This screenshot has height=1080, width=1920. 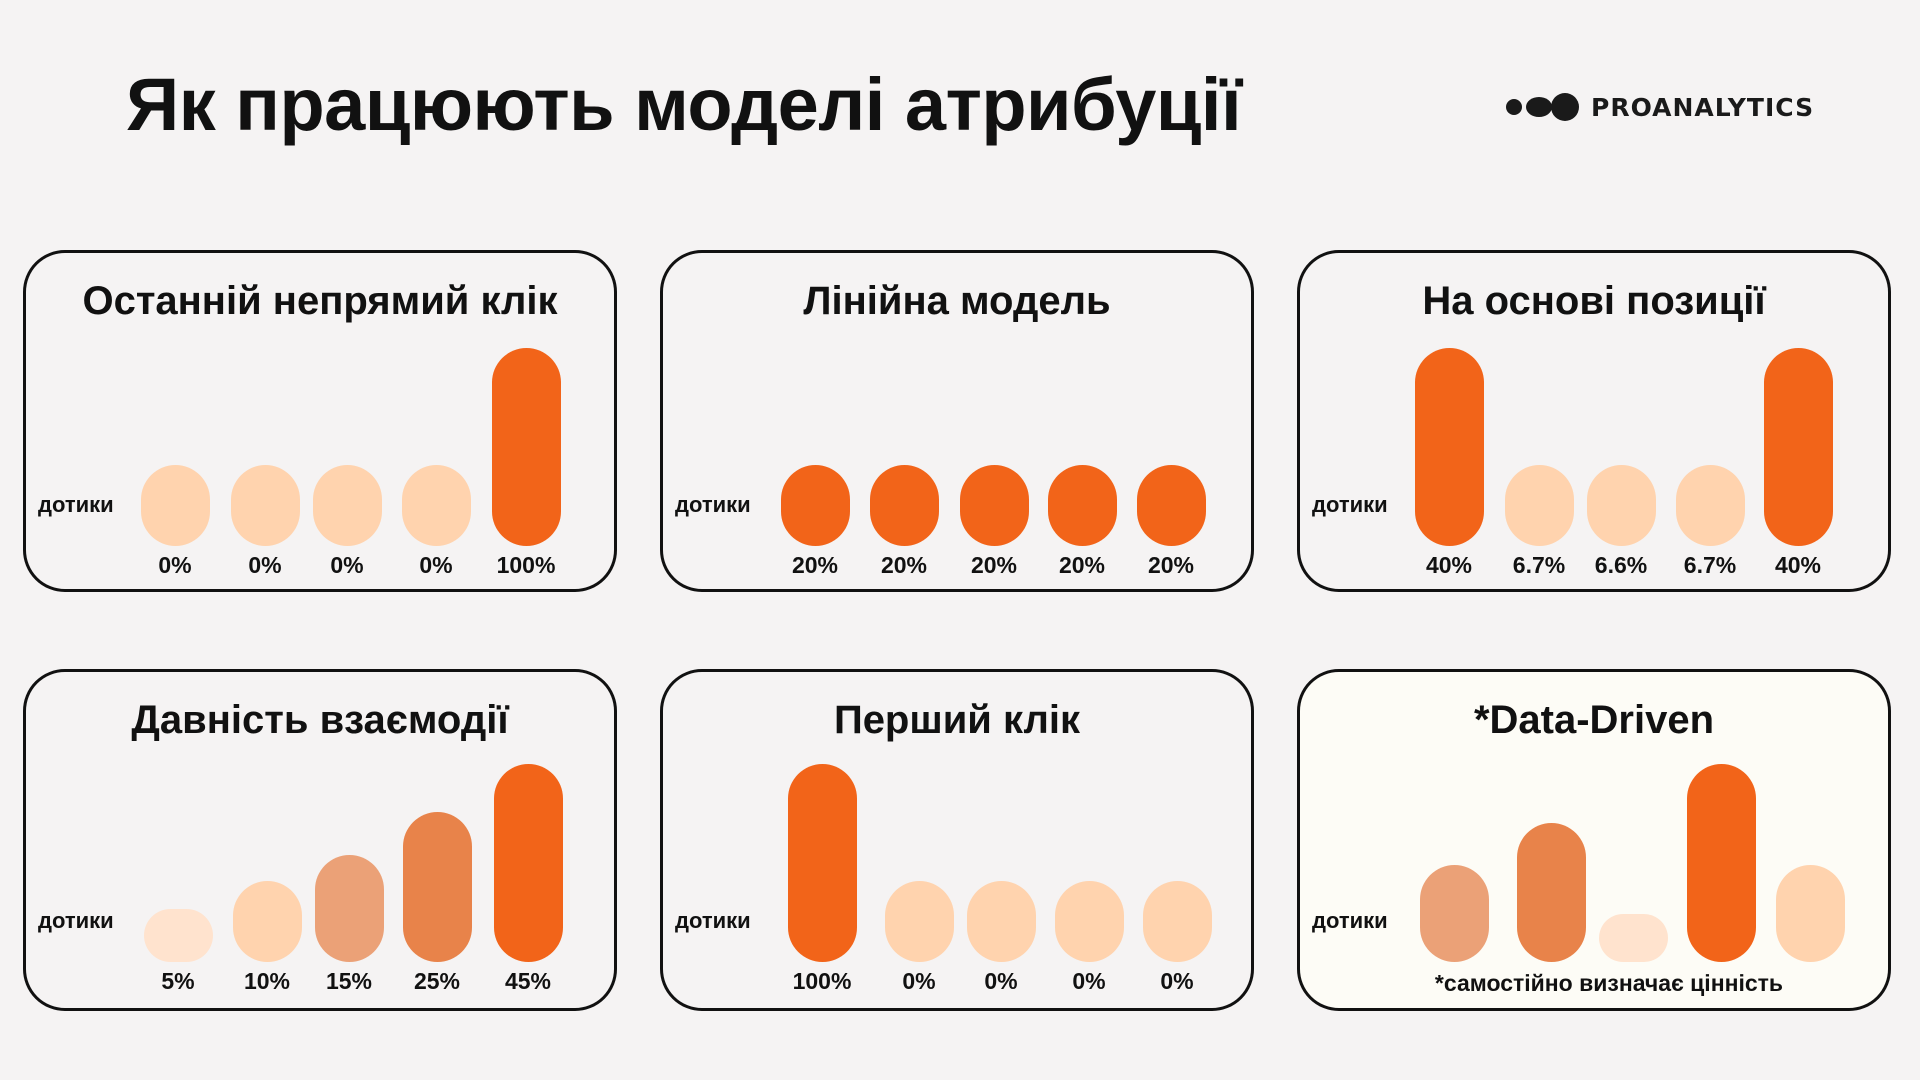 I want to click on card-title: Давність взаємодії, so click(x=320, y=720).